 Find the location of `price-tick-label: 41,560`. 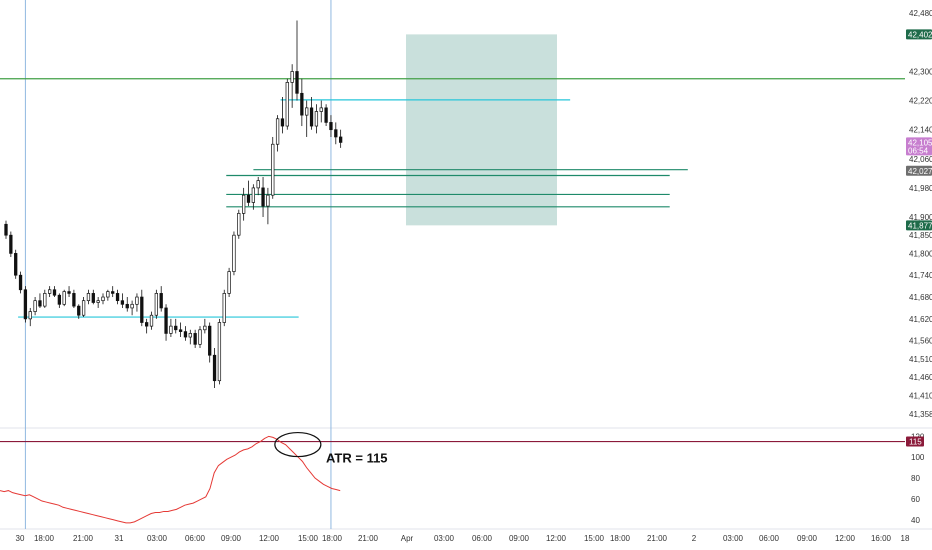

price-tick-label: 41,560 is located at coordinates (920, 341).